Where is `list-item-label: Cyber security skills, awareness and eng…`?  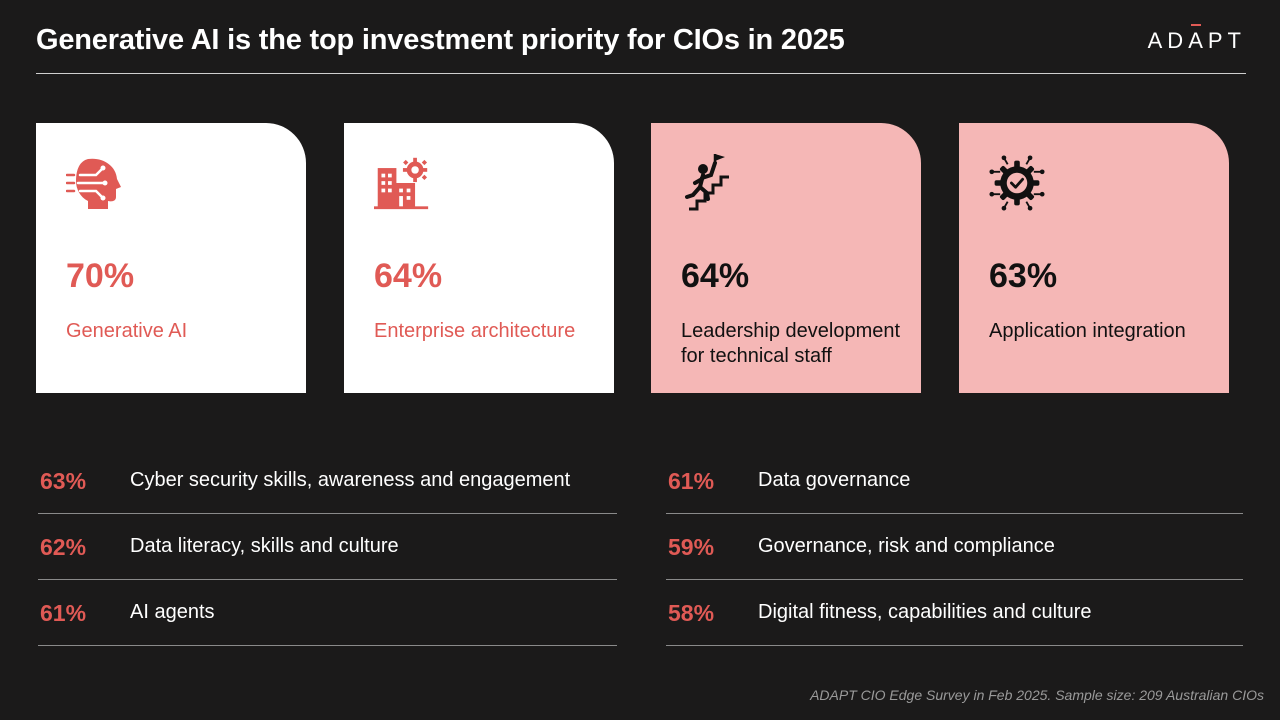 list-item-label: Cyber security skills, awareness and eng… is located at coordinates (350, 480).